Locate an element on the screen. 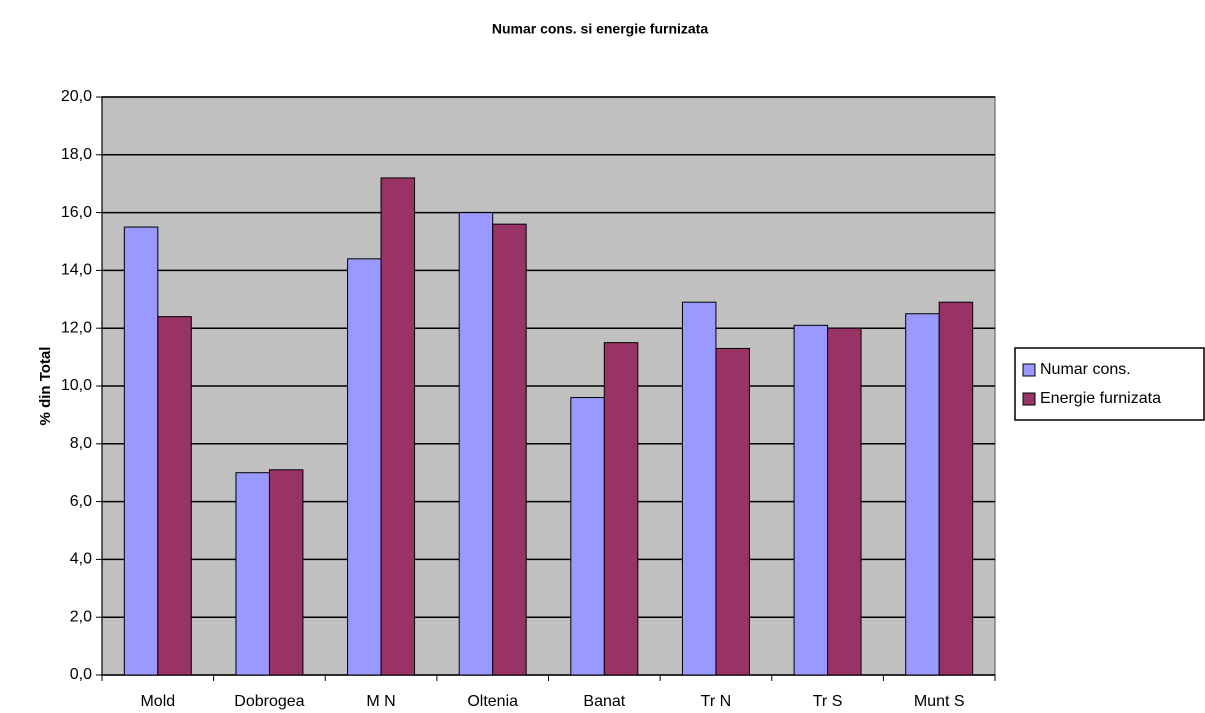 The image size is (1205, 713). x-tick-label: Oltenia is located at coordinates (492, 701).